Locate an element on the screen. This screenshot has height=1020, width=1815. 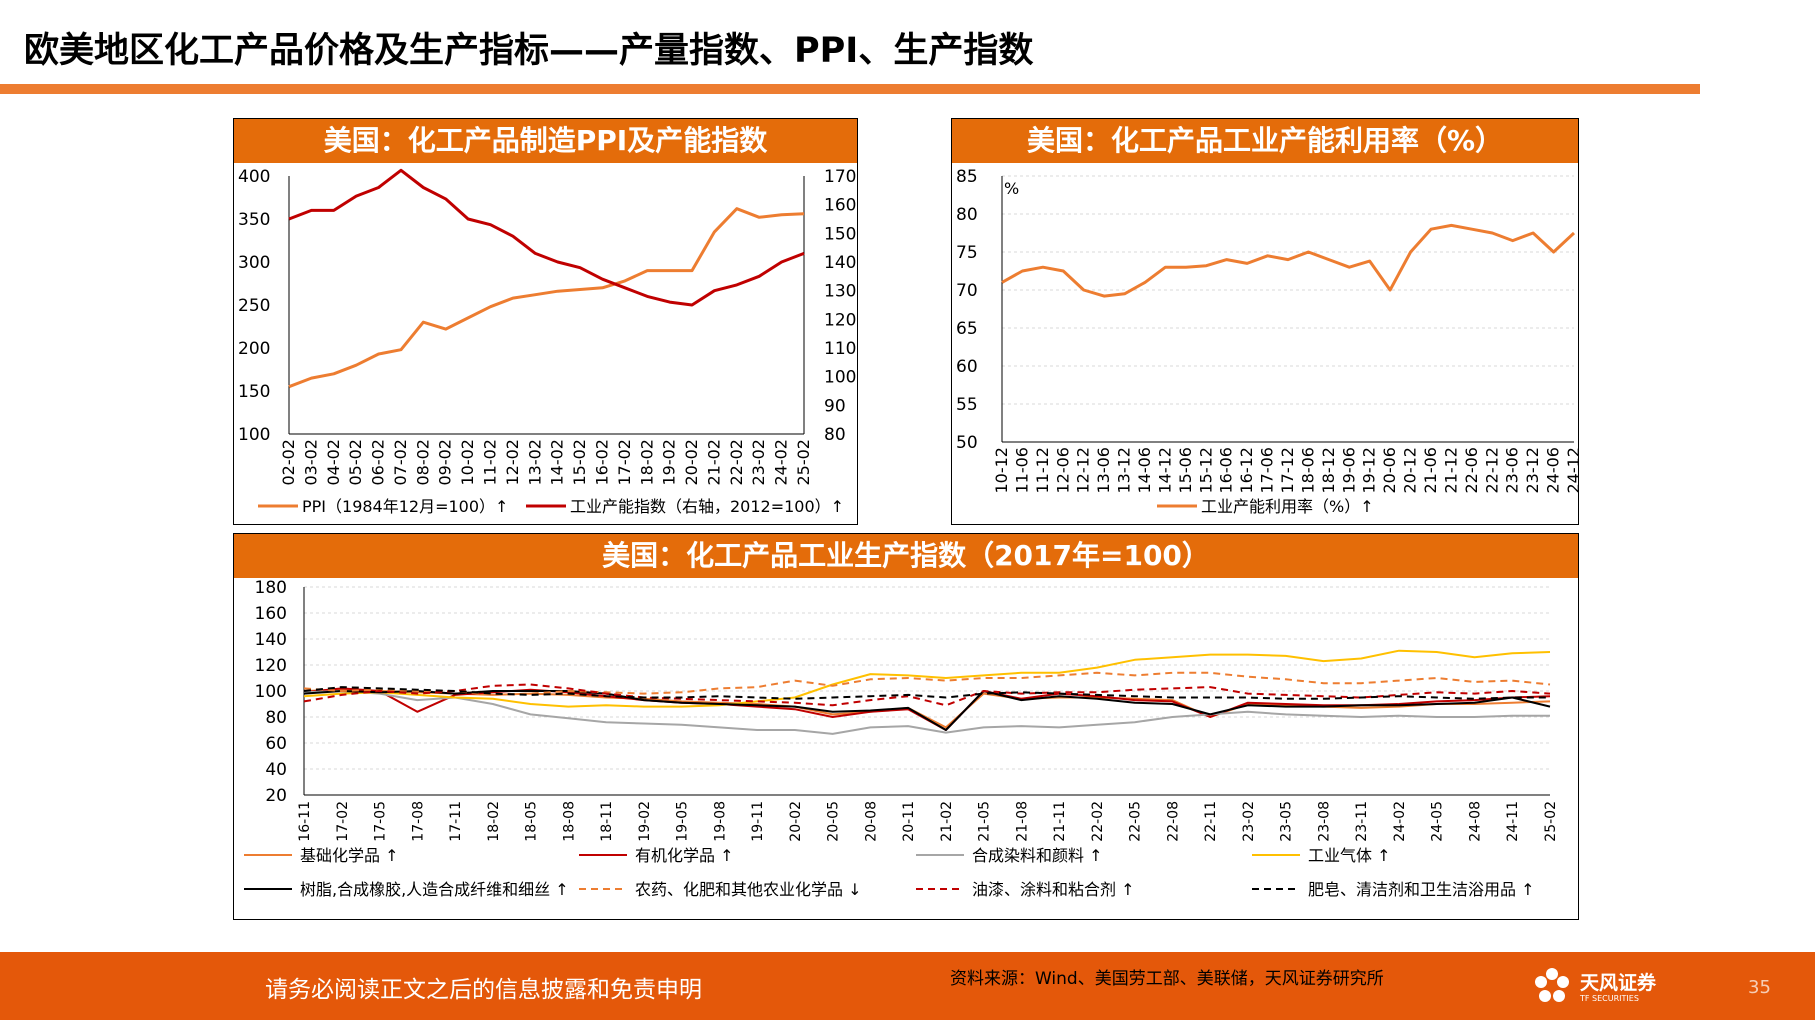
x-tick-label: 21-05 is located at coordinates (985, 821).